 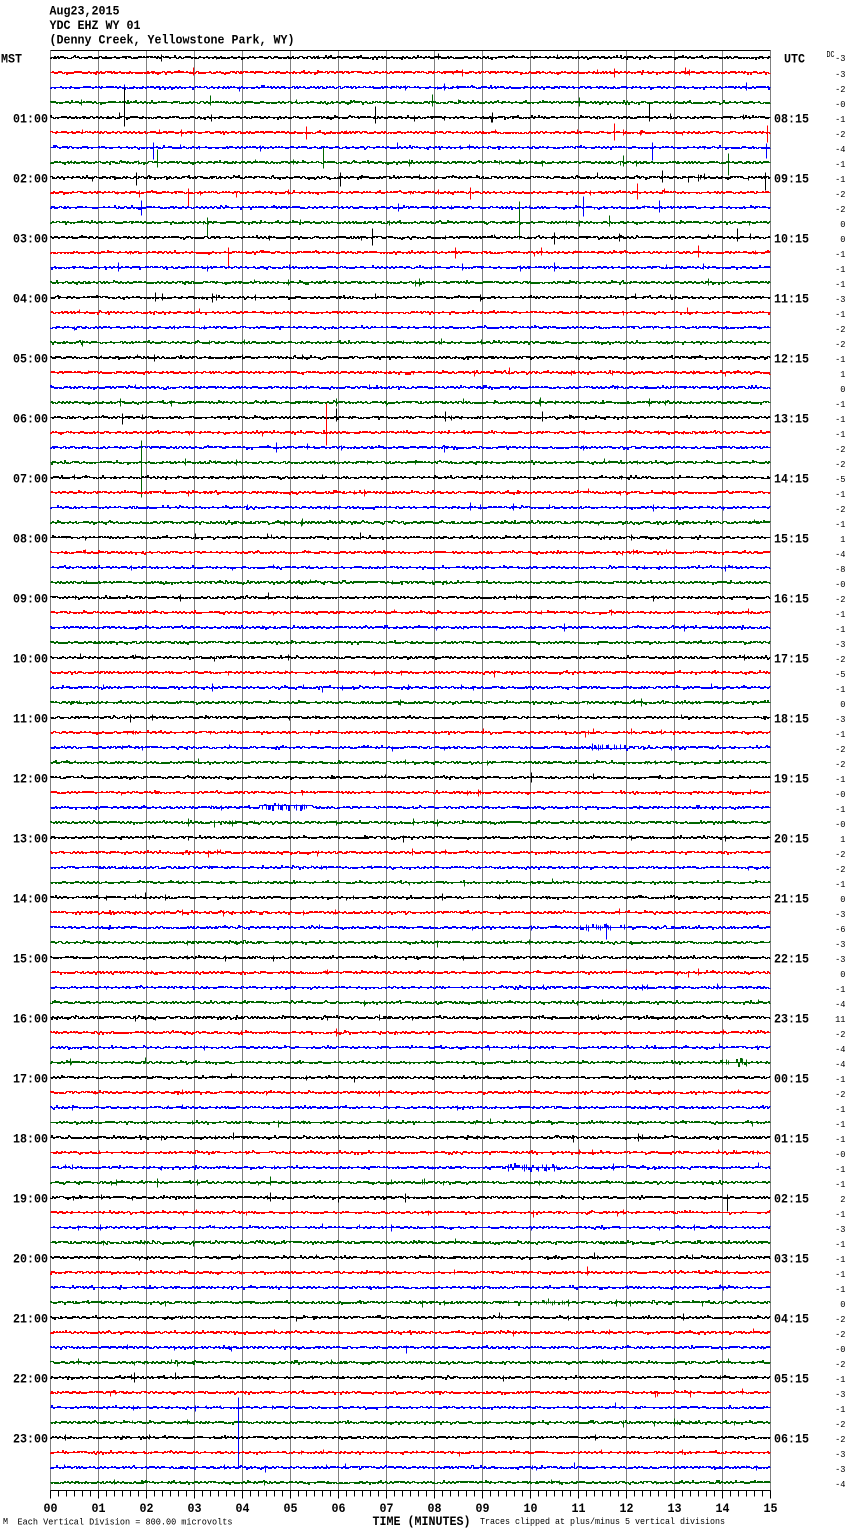 What do you see at coordinates (30, 1319) in the screenshot?
I see `svg-text: 21:00` at bounding box center [30, 1319].